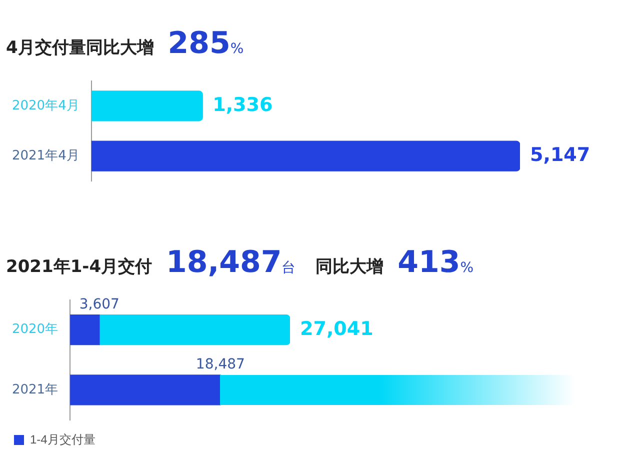  I want to click on data-label: 18,487, so click(220, 364).